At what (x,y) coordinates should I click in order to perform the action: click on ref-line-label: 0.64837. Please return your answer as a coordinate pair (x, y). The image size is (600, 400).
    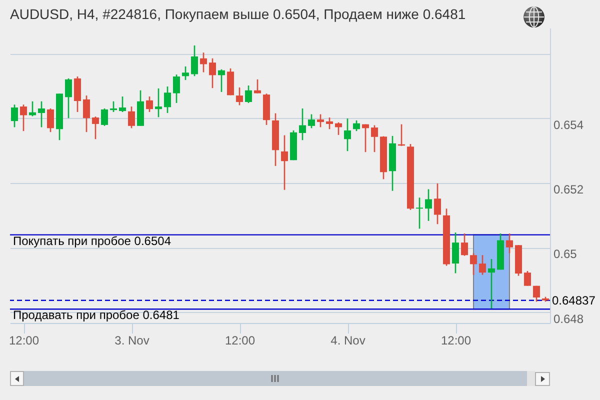
    Looking at the image, I should click on (574, 300).